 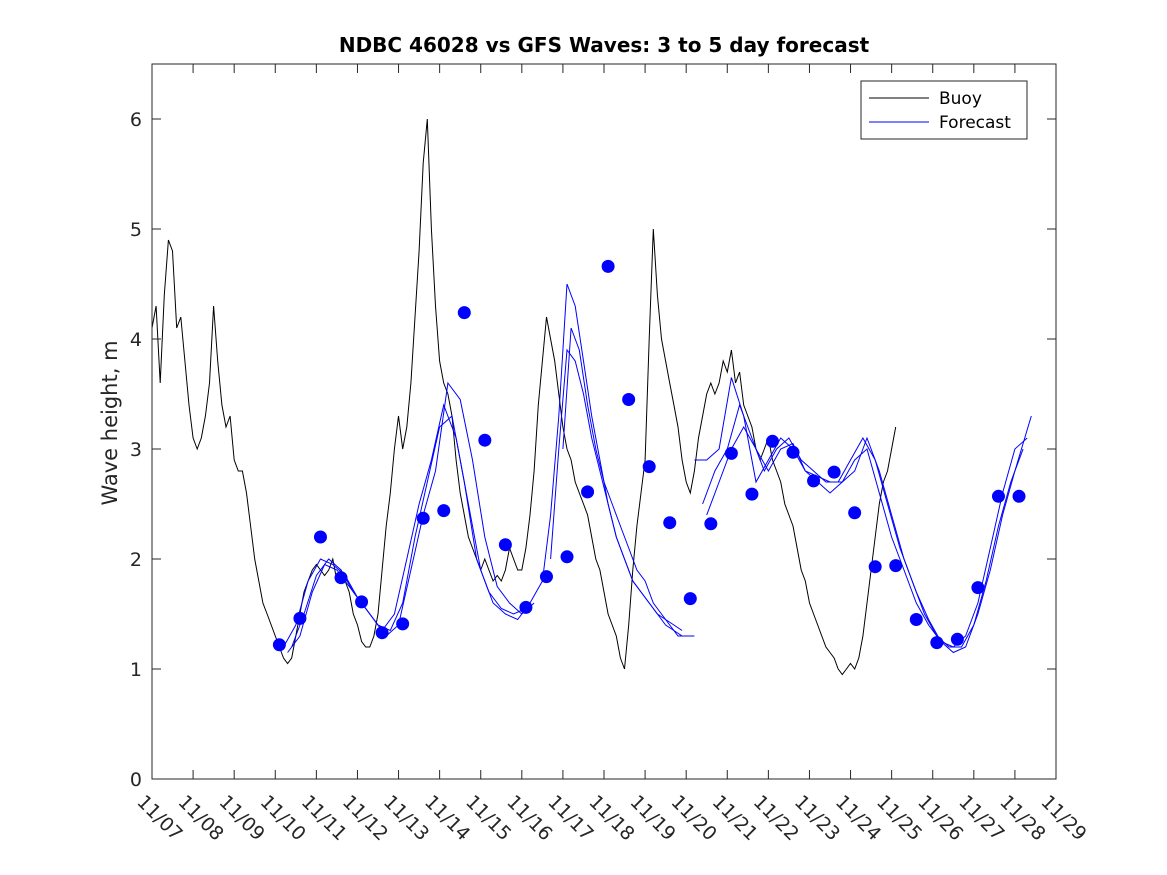 What do you see at coordinates (201, 818) in the screenshot?
I see `x-tick-label: 11/08` at bounding box center [201, 818].